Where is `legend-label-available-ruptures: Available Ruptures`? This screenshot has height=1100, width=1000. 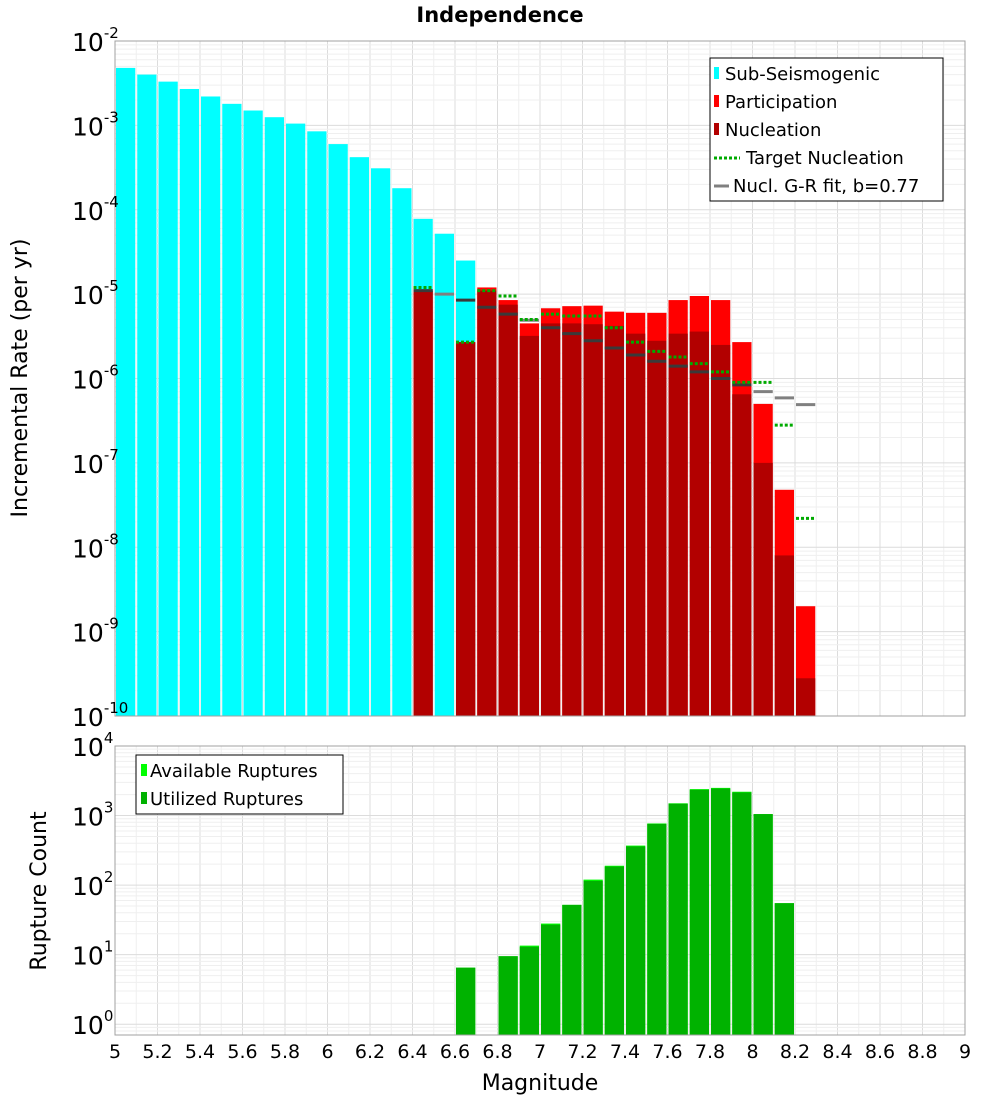
legend-label-available-ruptures: Available Ruptures is located at coordinates (234, 771).